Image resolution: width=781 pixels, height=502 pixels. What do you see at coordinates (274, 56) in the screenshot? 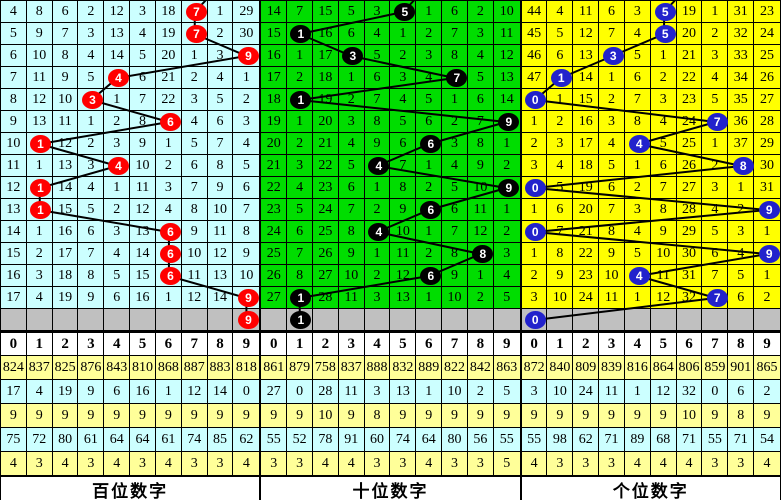
I see `grid-cell: 16` at bounding box center [274, 56].